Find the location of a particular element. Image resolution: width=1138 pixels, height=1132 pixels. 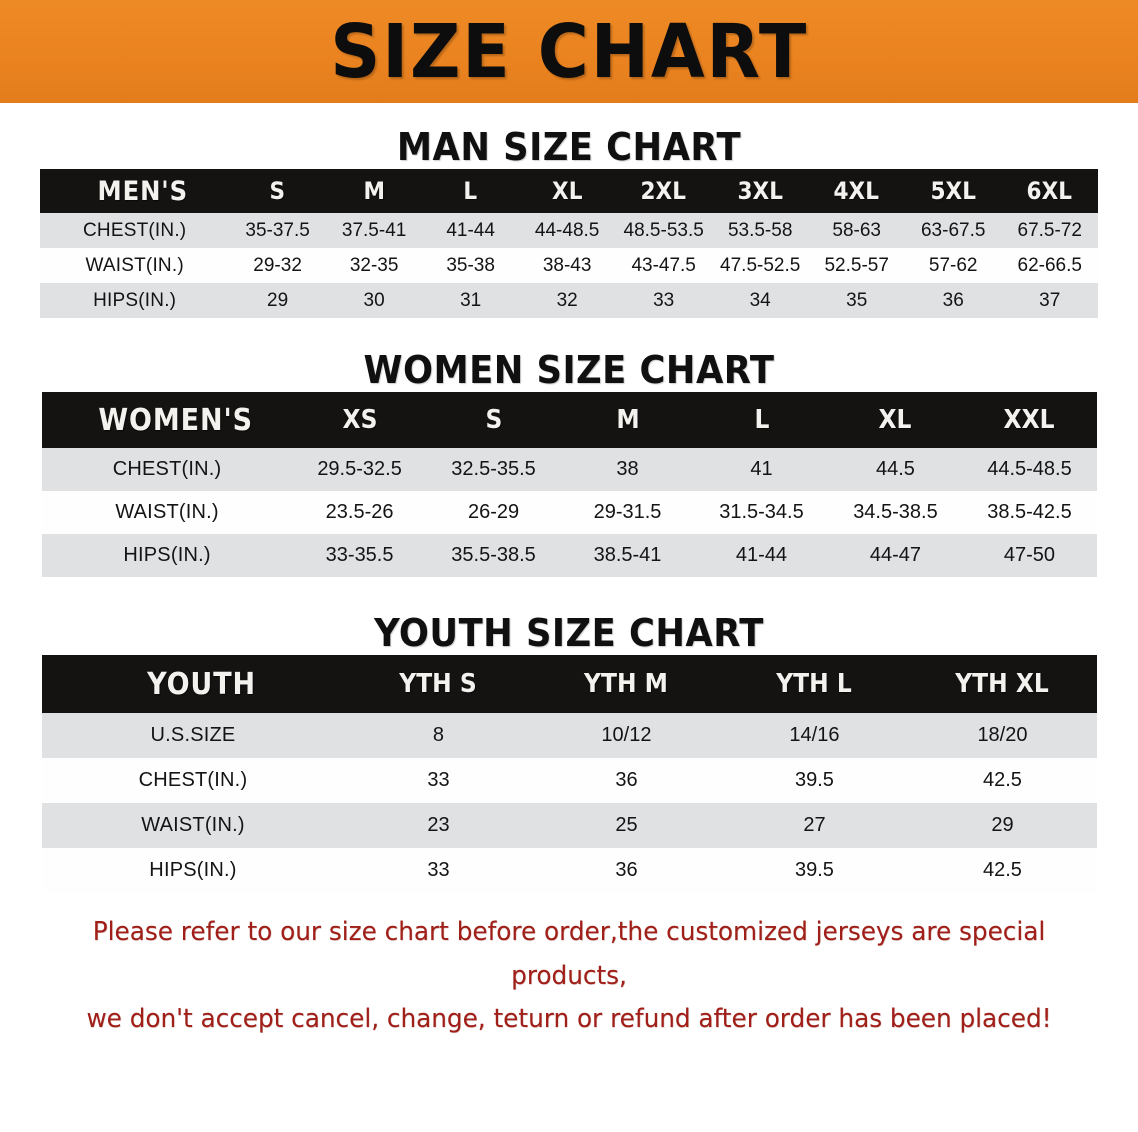

man-header-row: MEN'S S M L XL 2XL 3XL 4XL 5XL 6XL is located at coordinates (569, 191).